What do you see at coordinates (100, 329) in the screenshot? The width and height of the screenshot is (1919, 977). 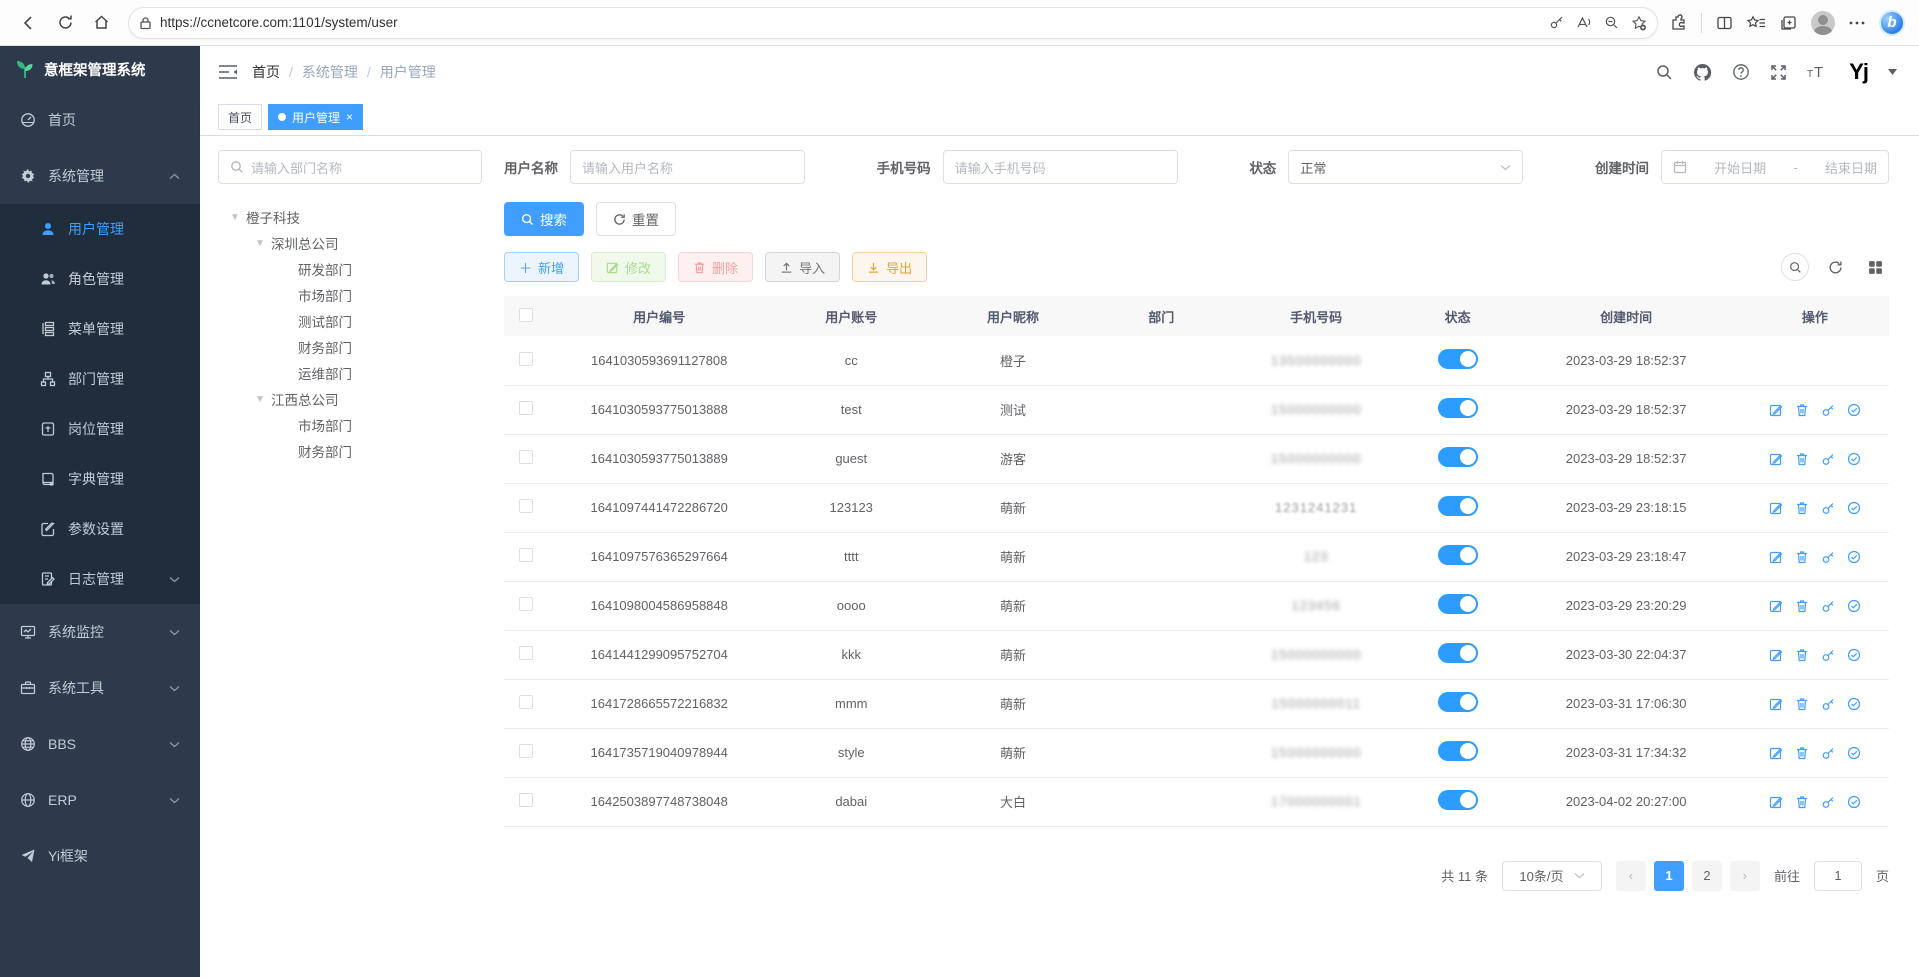 I see `sidebar-item-menu-management: 菜单管理` at bounding box center [100, 329].